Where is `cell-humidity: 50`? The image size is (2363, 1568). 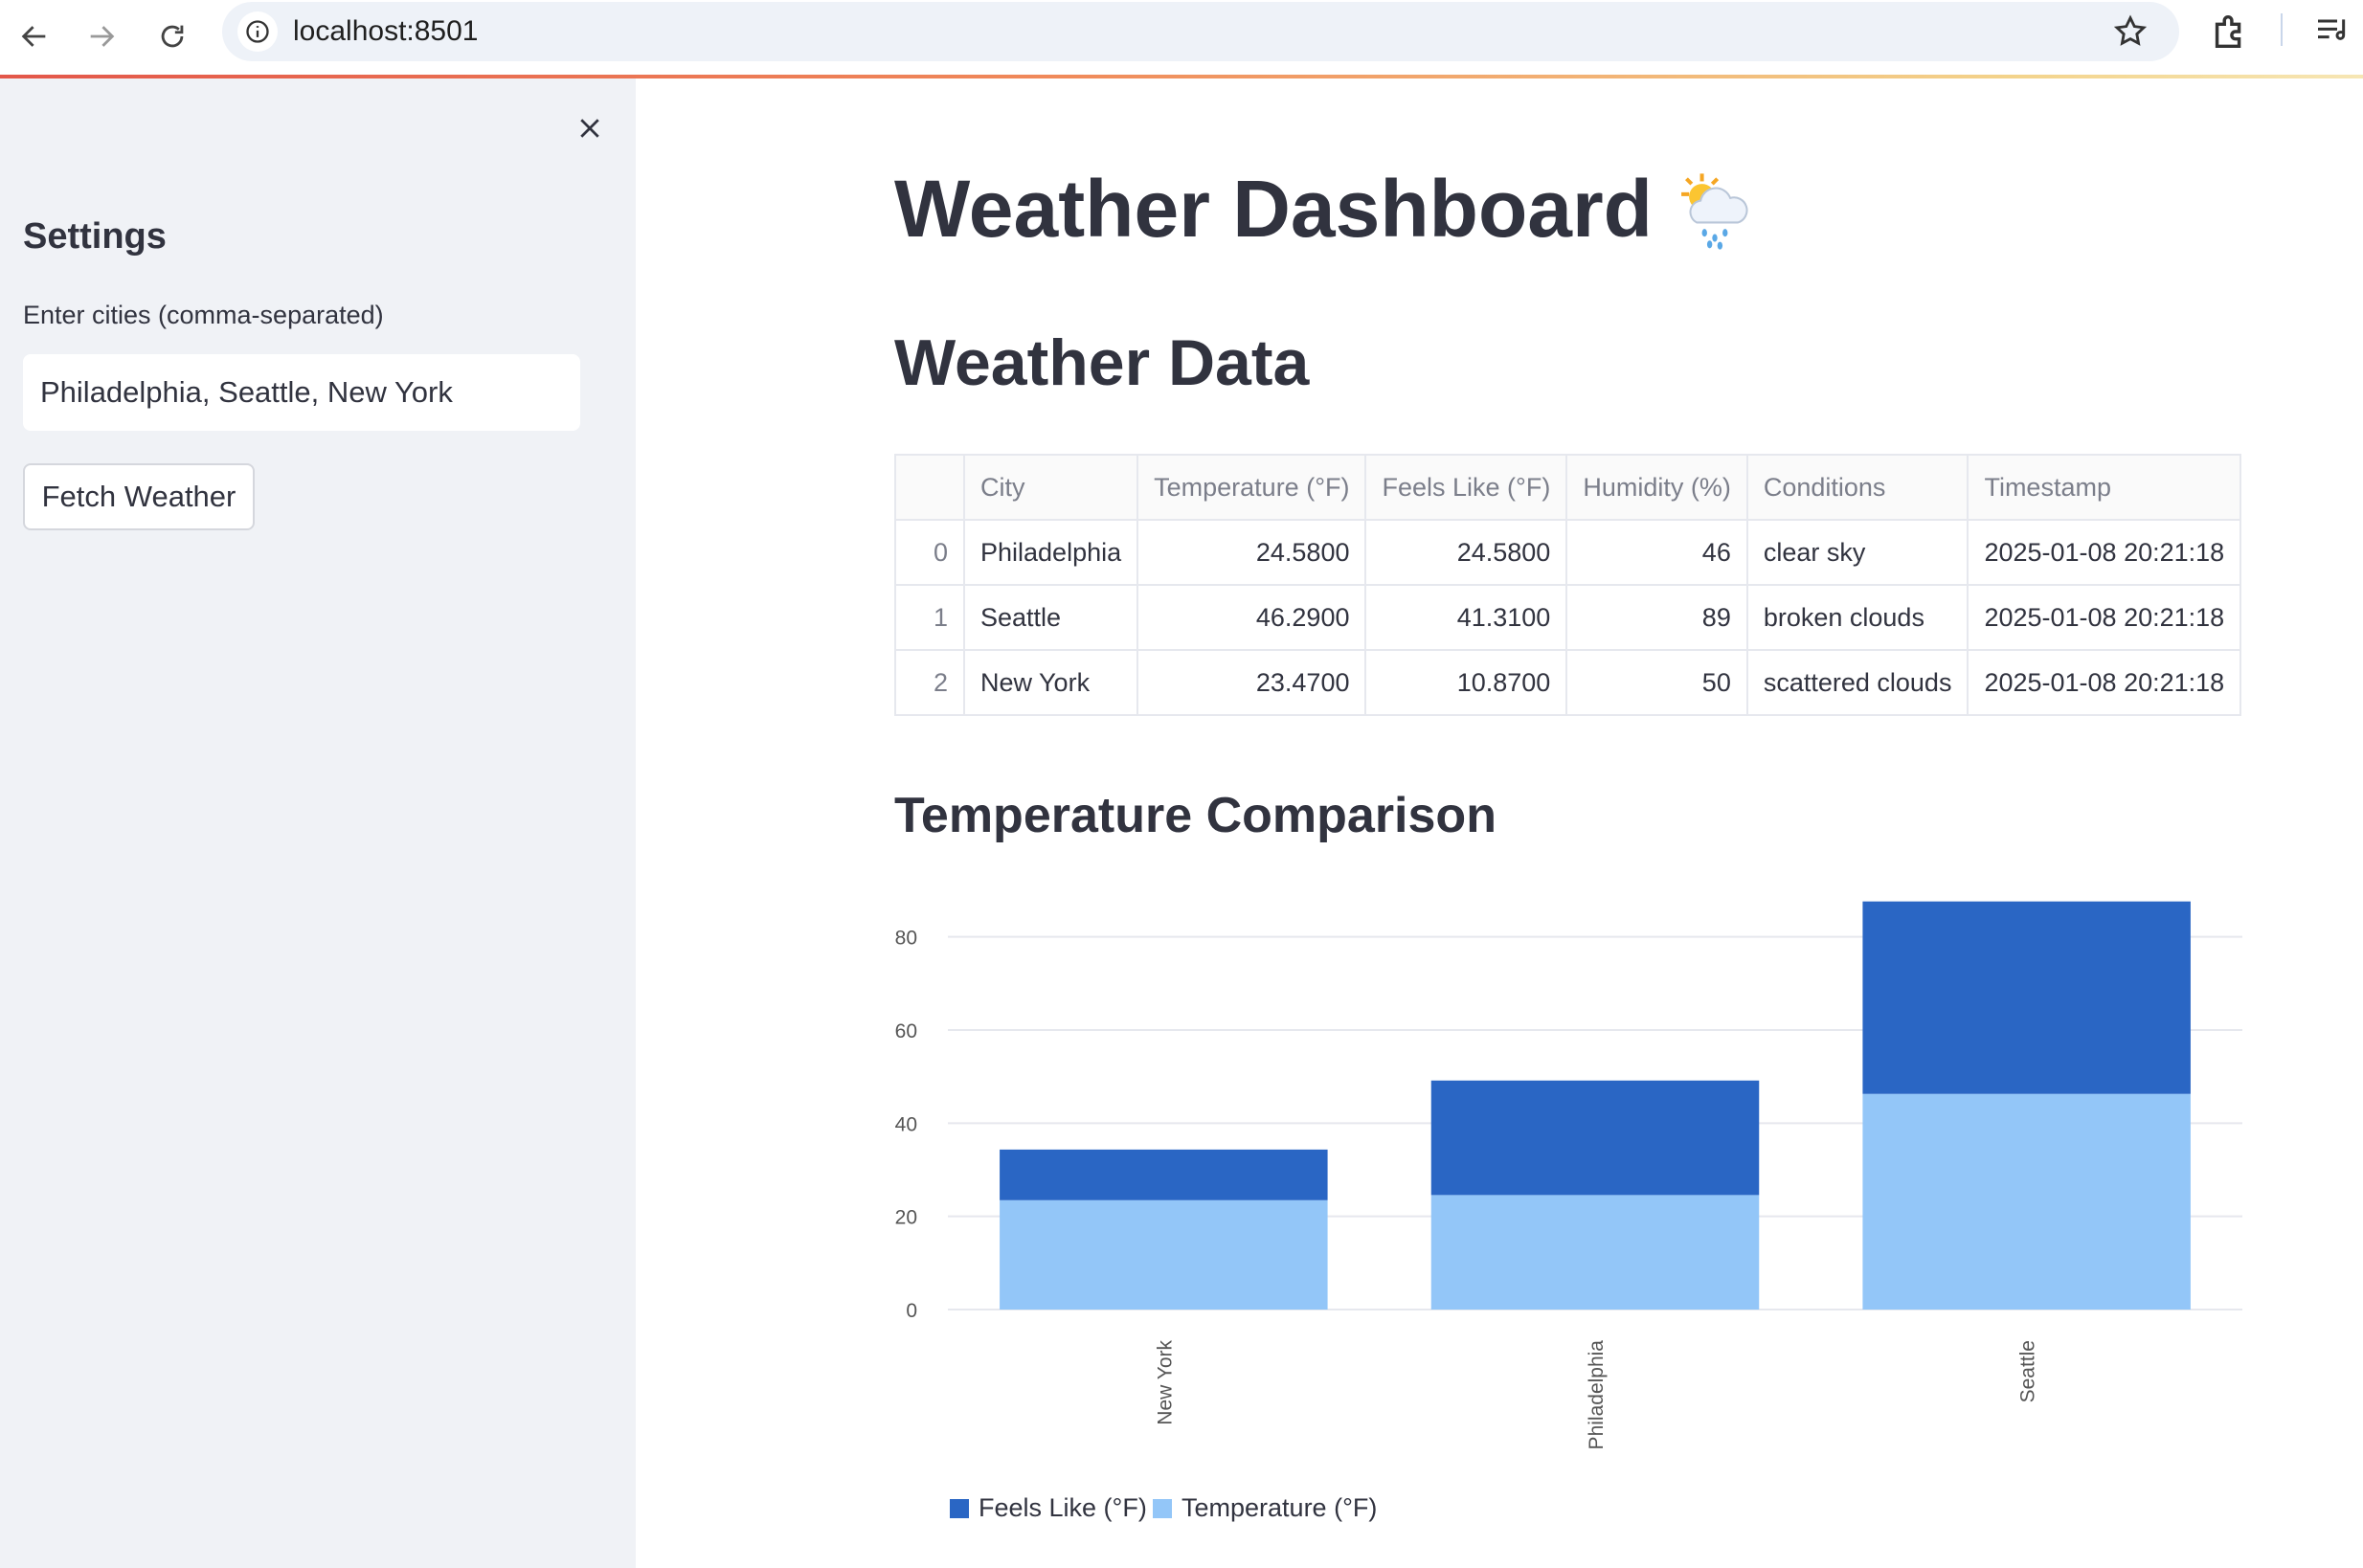
cell-humidity: 50 is located at coordinates (1657, 682).